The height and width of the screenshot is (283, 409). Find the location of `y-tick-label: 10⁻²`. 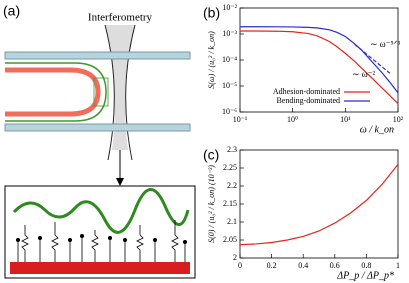

y-tick-label: 10⁻² is located at coordinates (229, 7).